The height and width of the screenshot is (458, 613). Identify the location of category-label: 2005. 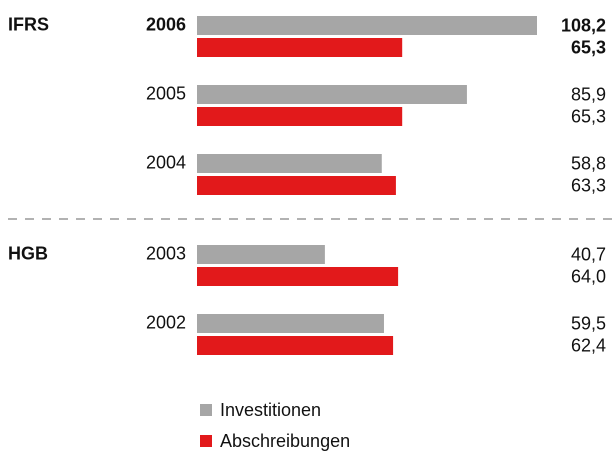
(166, 93).